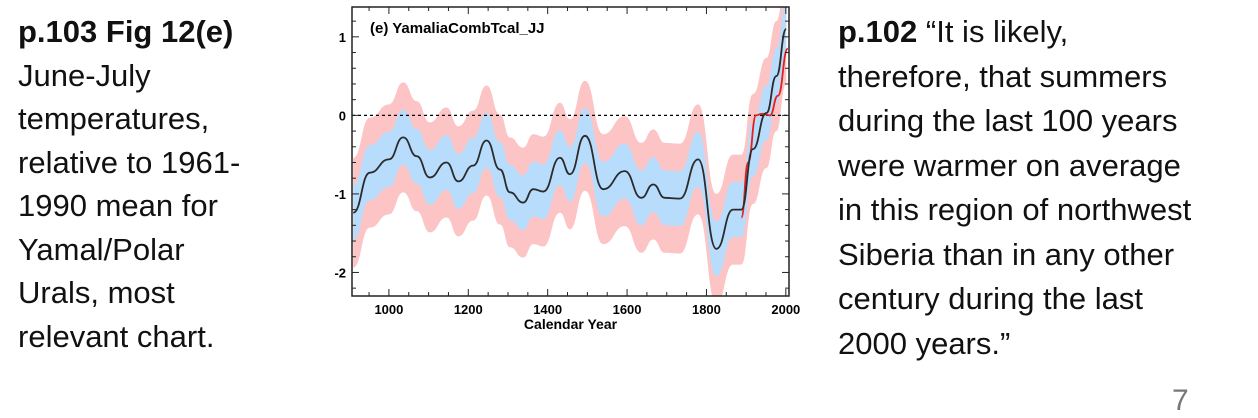  What do you see at coordinates (1006, 254) in the screenshot?
I see `text-line: Siberia than in any other` at bounding box center [1006, 254].